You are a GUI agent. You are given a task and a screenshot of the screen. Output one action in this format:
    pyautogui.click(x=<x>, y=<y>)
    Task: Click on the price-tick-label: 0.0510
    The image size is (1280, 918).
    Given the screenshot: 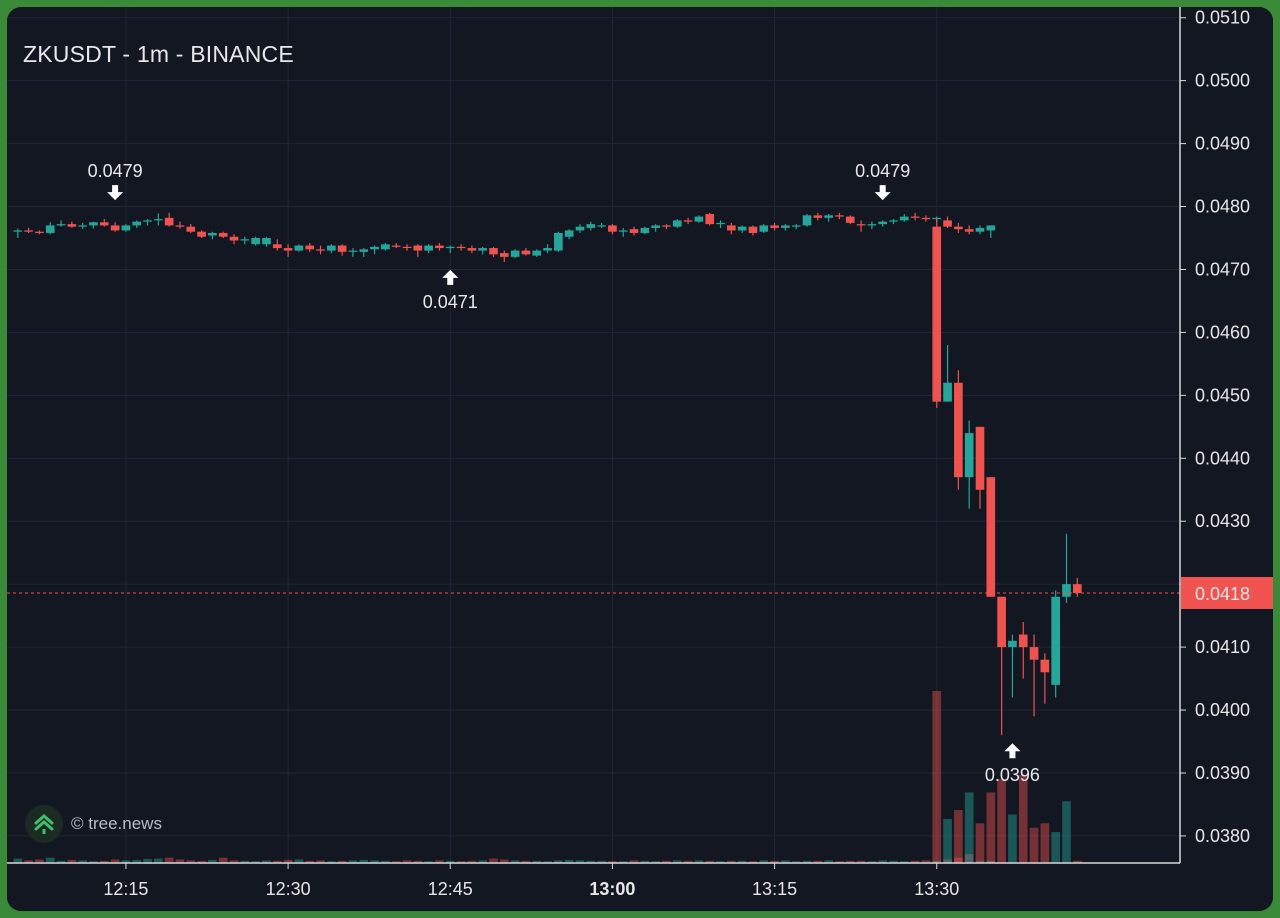 What is the action you would take?
    pyautogui.click(x=1222, y=18)
    